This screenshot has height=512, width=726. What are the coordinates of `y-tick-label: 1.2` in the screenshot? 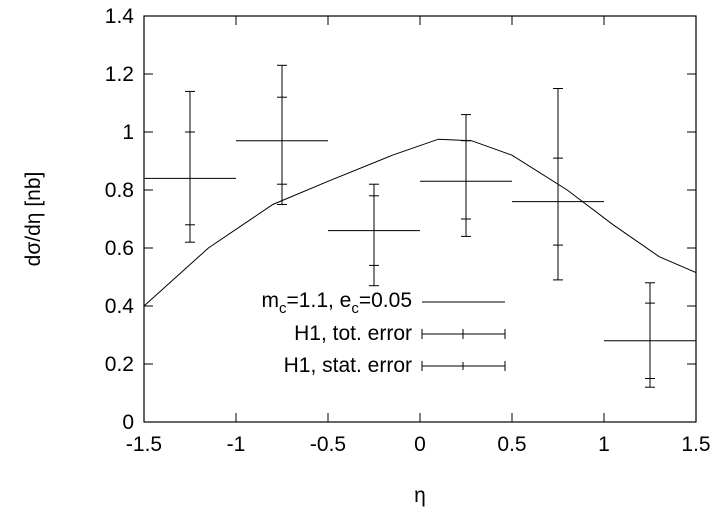 It's located at (119, 74).